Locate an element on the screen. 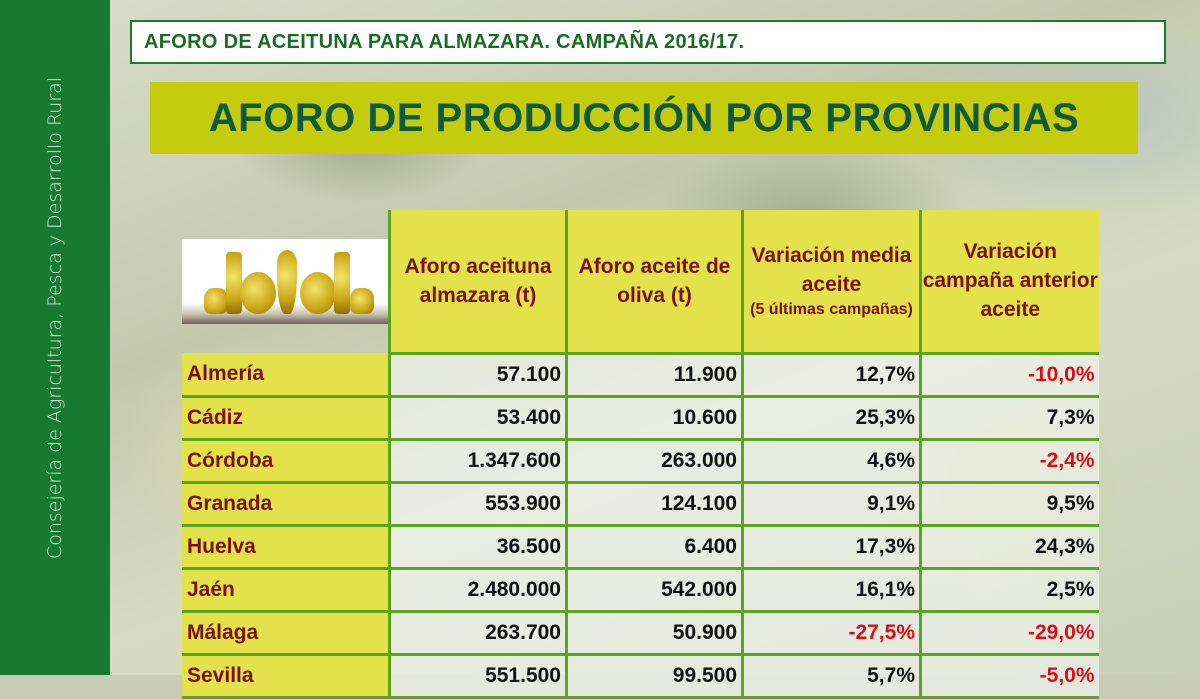 The width and height of the screenshot is (1200, 699). aceituna-value: 1.347.600 is located at coordinates (477, 461).